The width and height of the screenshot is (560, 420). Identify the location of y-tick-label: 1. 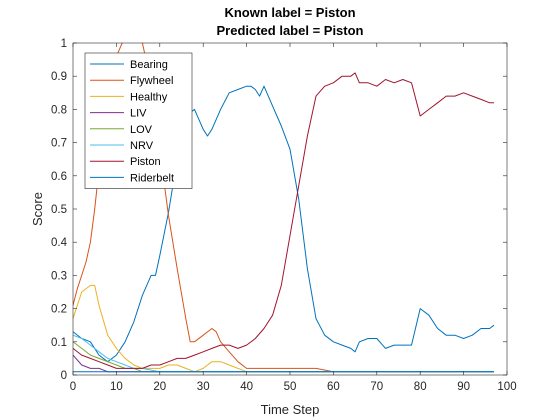
(64, 44).